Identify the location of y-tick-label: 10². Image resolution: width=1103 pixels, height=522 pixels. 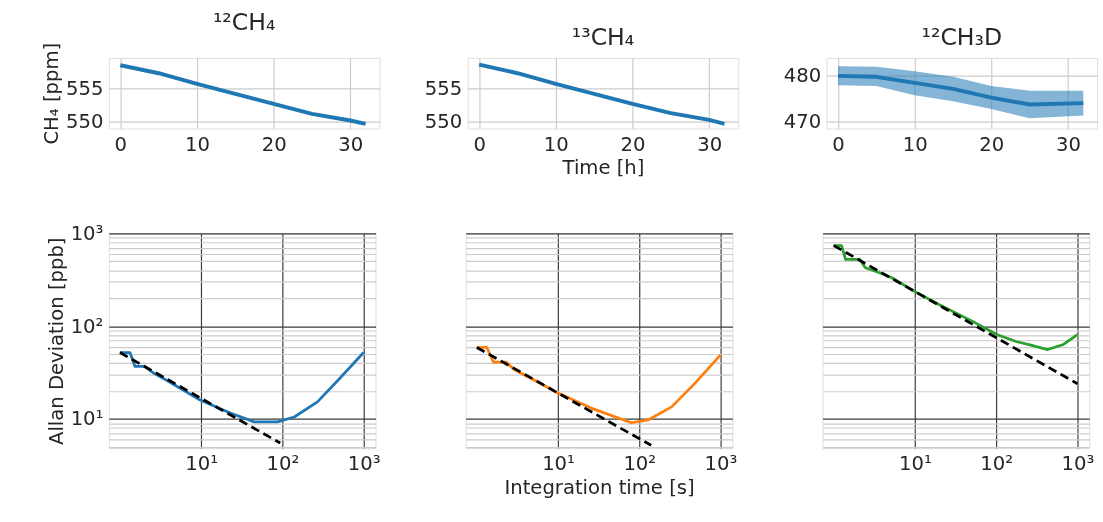
(87, 326).